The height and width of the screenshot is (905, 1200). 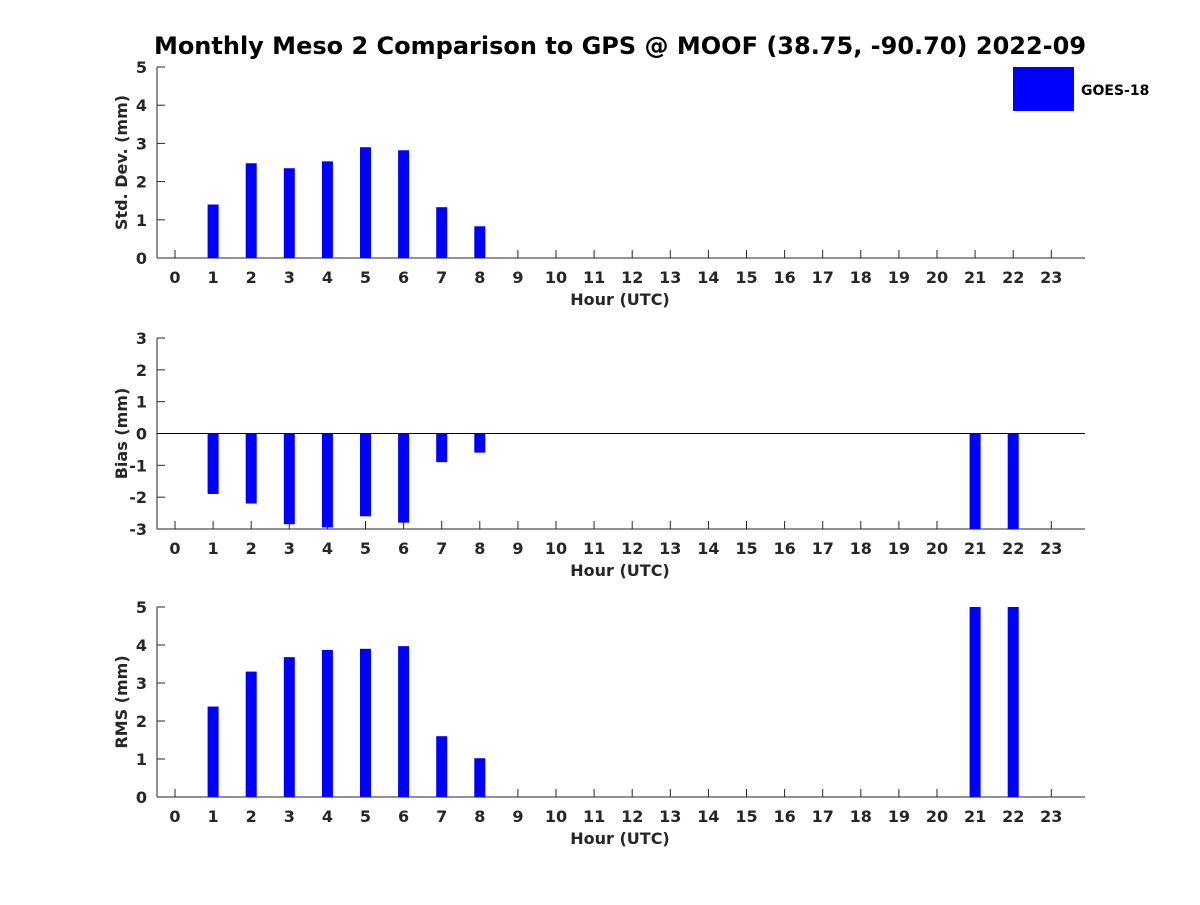 I want to click on x-tick-label: 18, so click(x=861, y=548).